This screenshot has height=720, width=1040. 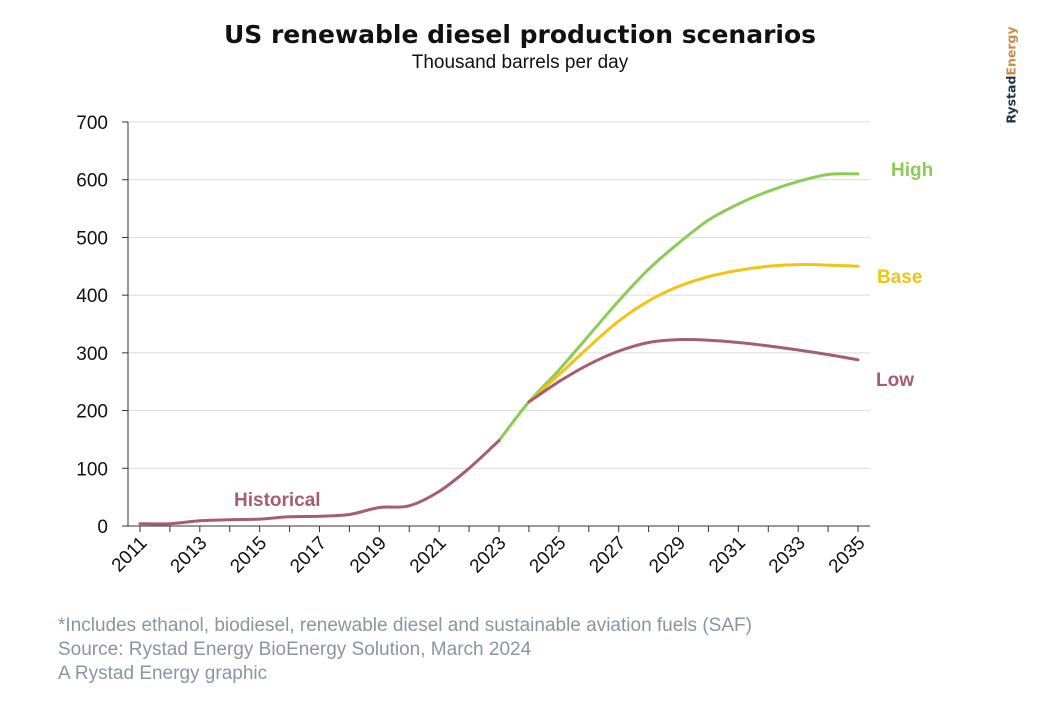 I want to click on x-tick-label: 2033, so click(x=787, y=555).